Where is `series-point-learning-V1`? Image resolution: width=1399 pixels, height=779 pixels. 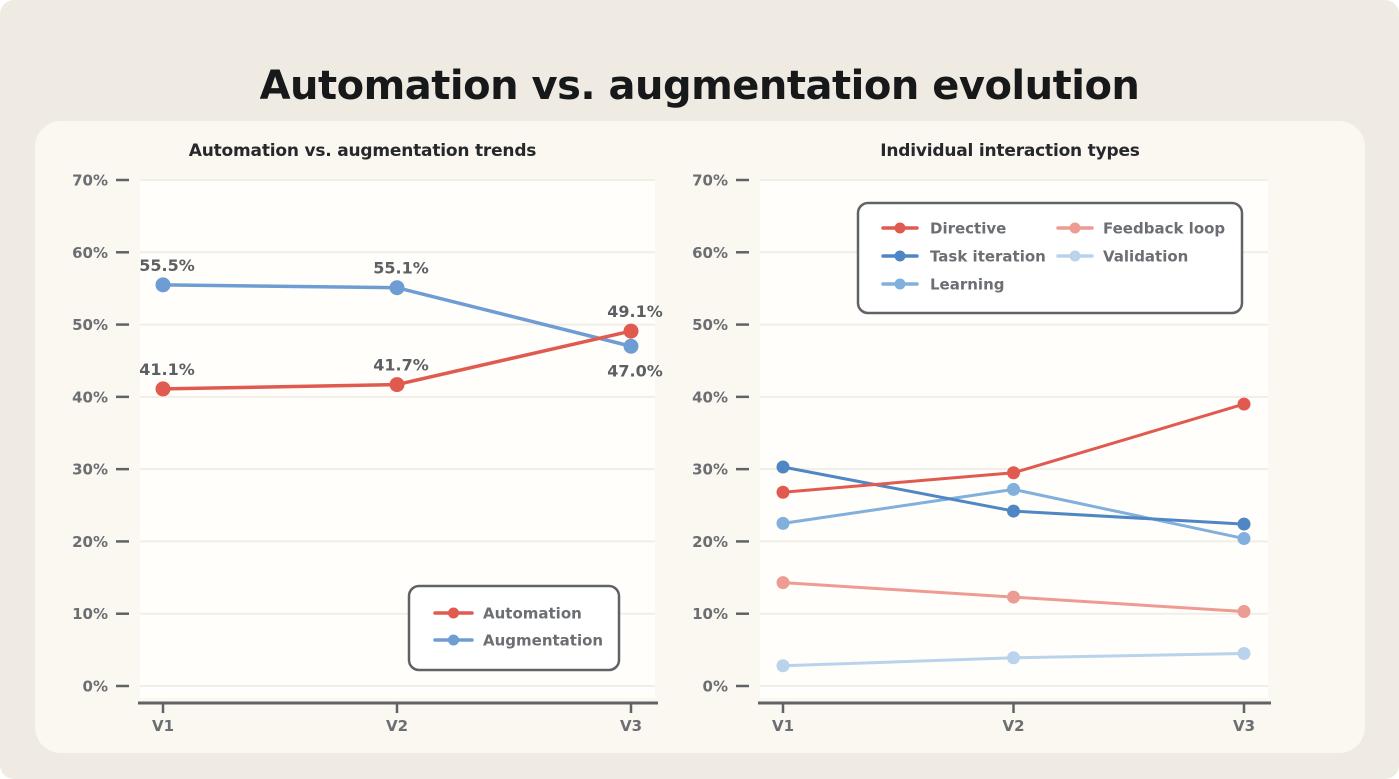 series-point-learning-V1 is located at coordinates (783, 523).